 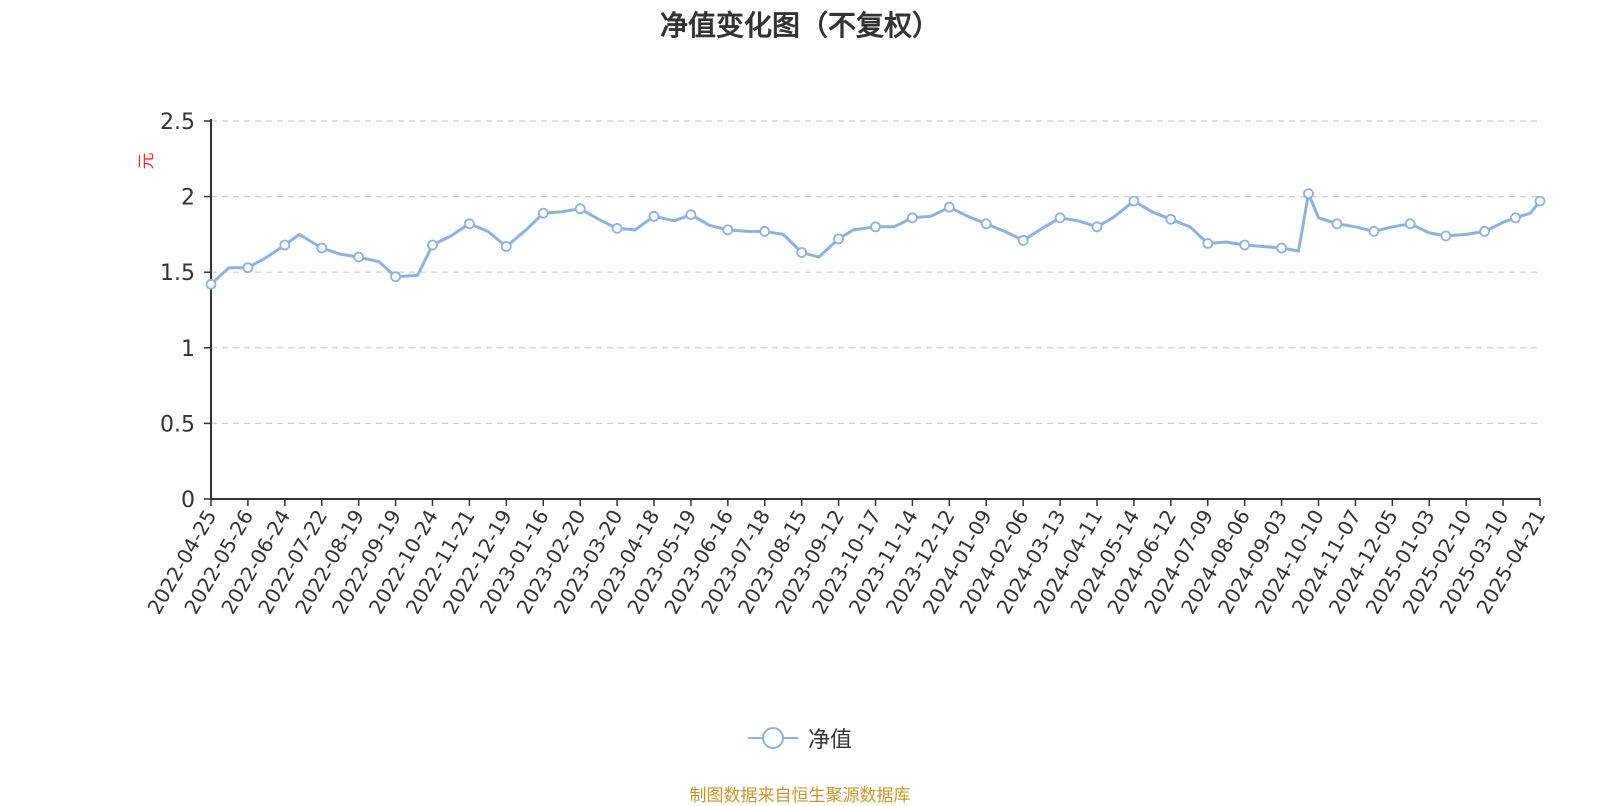 What do you see at coordinates (829, 740) in the screenshot?
I see `legend-label: 净值` at bounding box center [829, 740].